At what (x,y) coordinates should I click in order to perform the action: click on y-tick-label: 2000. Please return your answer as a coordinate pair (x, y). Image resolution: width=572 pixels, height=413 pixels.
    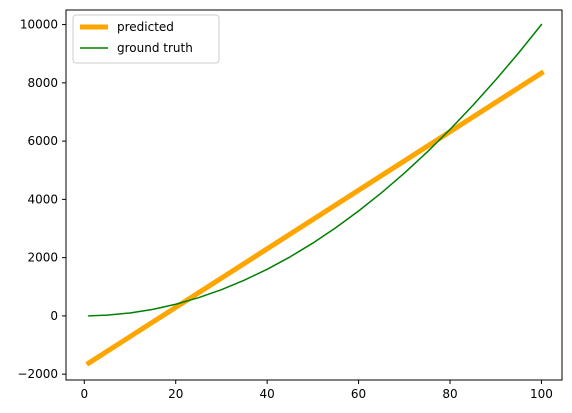
    Looking at the image, I should click on (42, 258).